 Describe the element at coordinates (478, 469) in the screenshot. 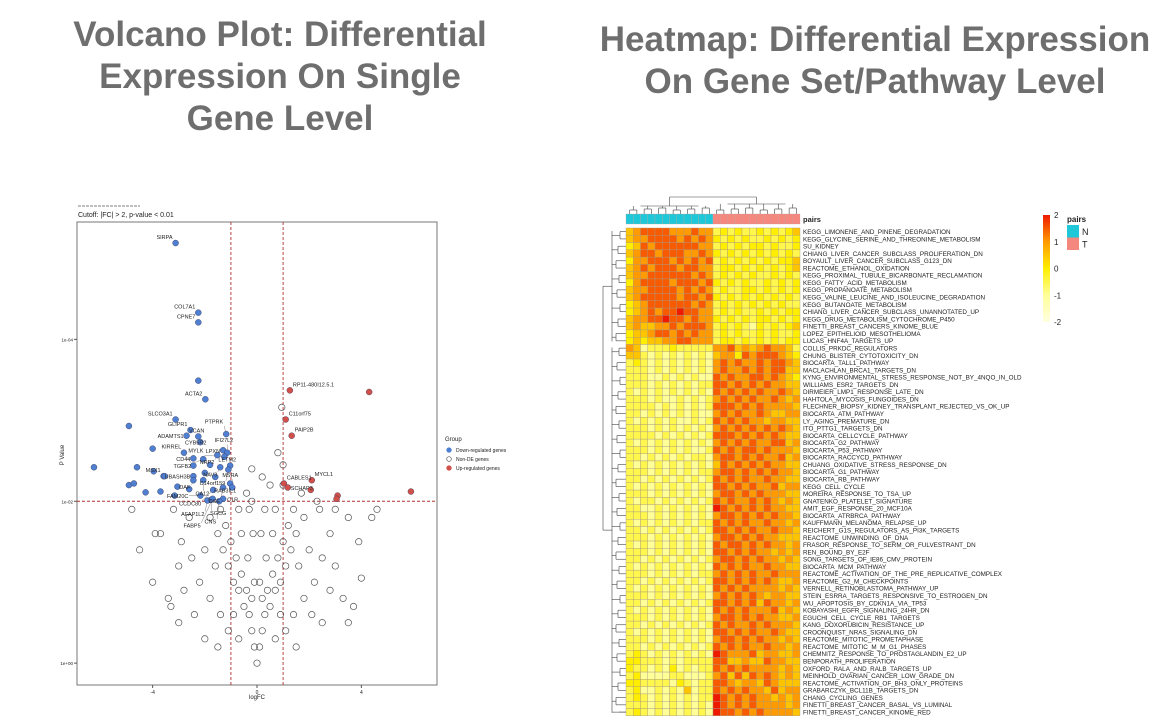

I see `legend-label: Up-regulated genes` at that location.